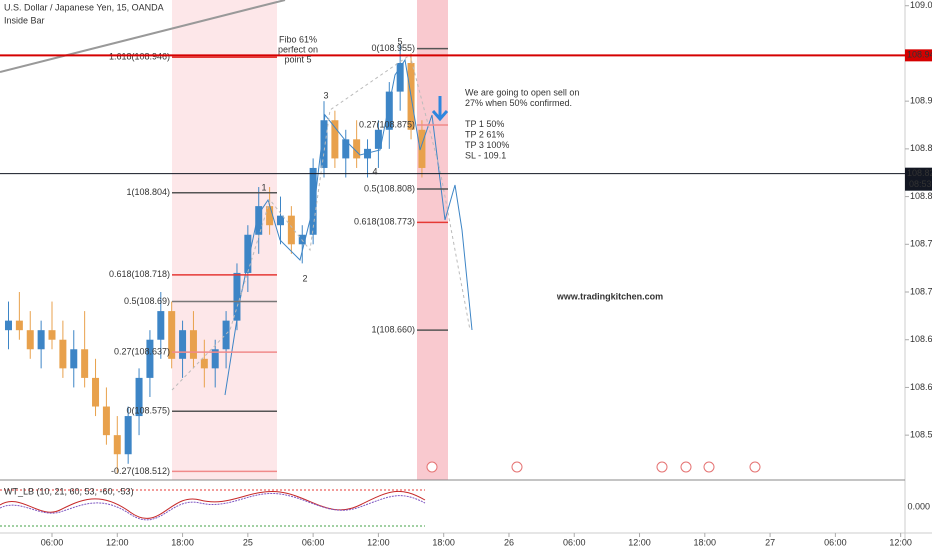 The width and height of the screenshot is (932, 550). Describe the element at coordinates (389, 188) in the screenshot. I see `fib-label: 0.5(108.808)` at that location.